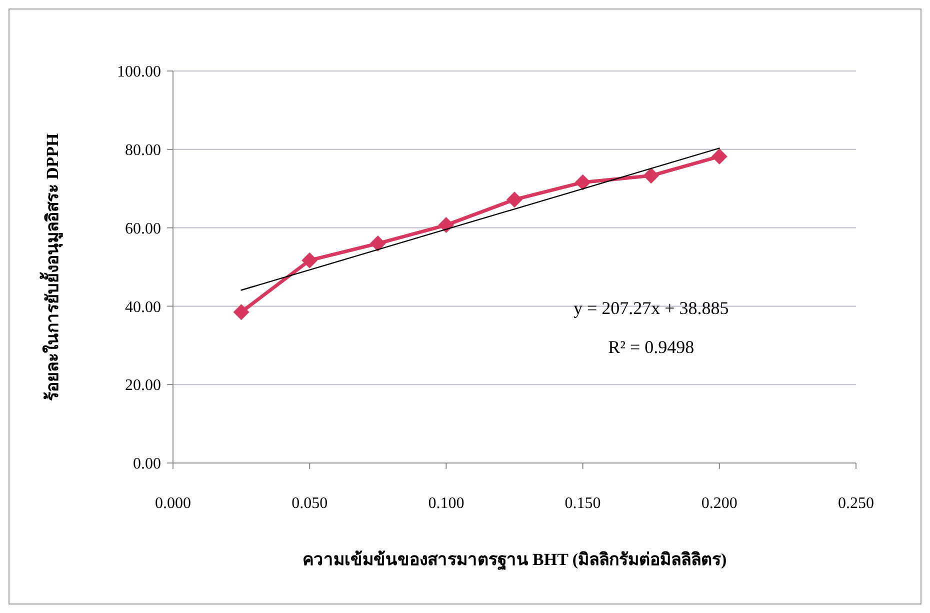  Describe the element at coordinates (651, 308) in the screenshot. I see `annotation: y = 207.27x + 38.885` at that location.